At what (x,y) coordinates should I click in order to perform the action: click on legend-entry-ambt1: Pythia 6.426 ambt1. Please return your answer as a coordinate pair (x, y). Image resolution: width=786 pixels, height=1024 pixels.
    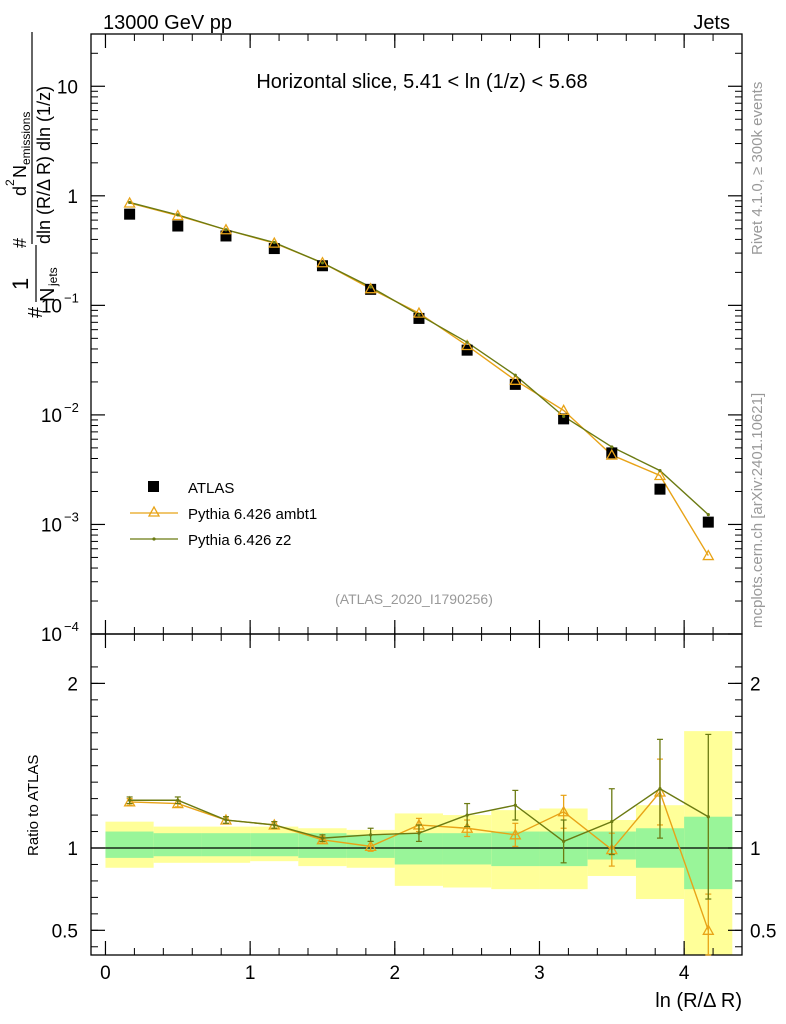
    Looking at the image, I should click on (223, 514).